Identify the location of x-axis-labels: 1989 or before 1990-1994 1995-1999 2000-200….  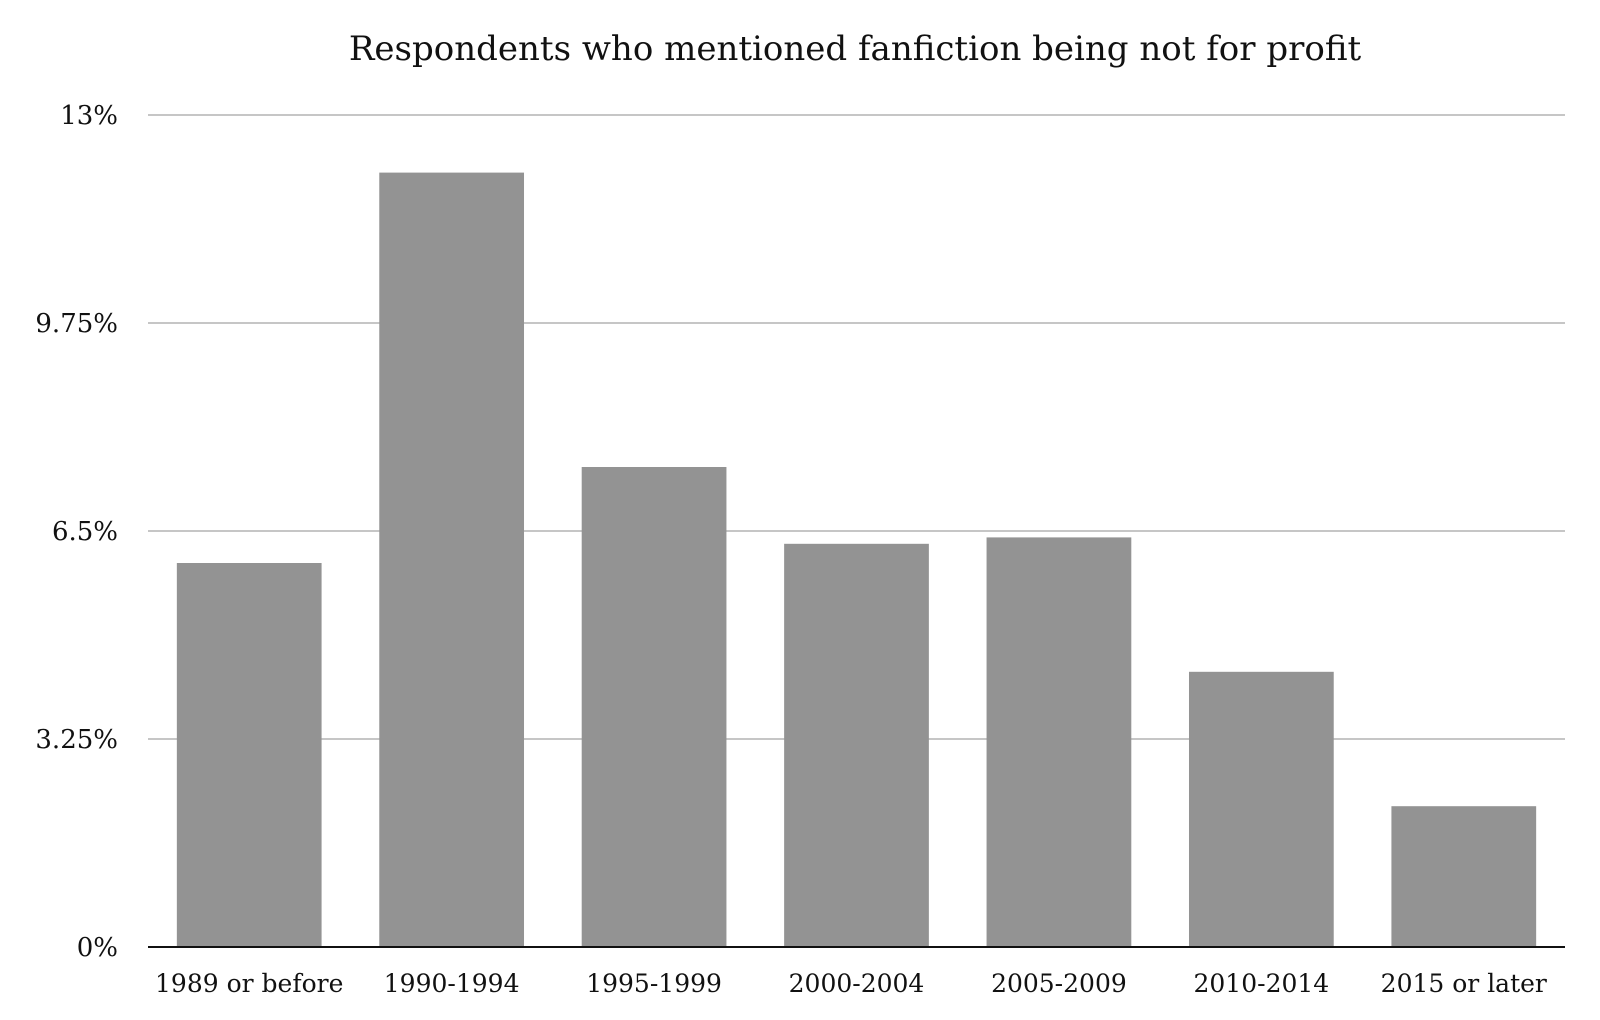
(851, 983).